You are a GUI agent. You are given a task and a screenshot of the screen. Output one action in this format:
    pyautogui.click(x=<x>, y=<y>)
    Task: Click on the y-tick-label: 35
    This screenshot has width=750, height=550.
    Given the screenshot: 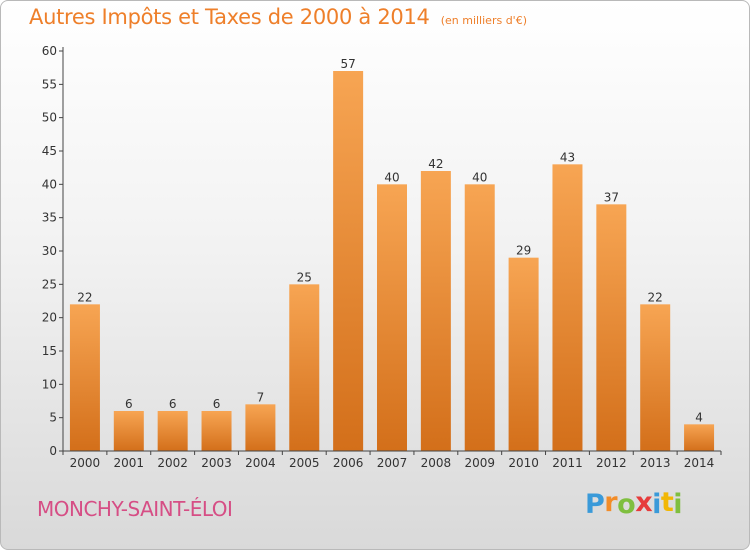 What is the action you would take?
    pyautogui.click(x=49, y=218)
    